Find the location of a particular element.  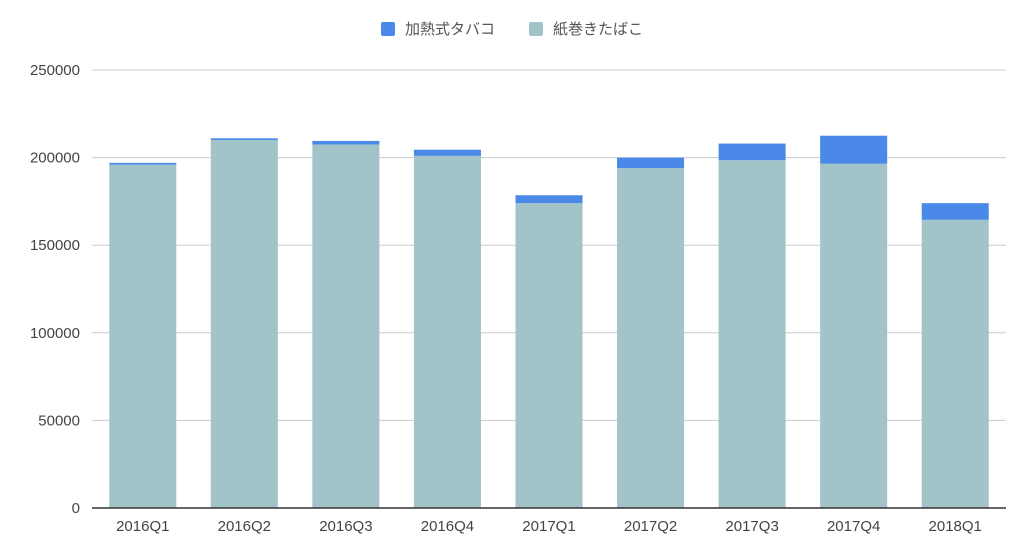

y-tick-label: 200000 is located at coordinates (55, 158).